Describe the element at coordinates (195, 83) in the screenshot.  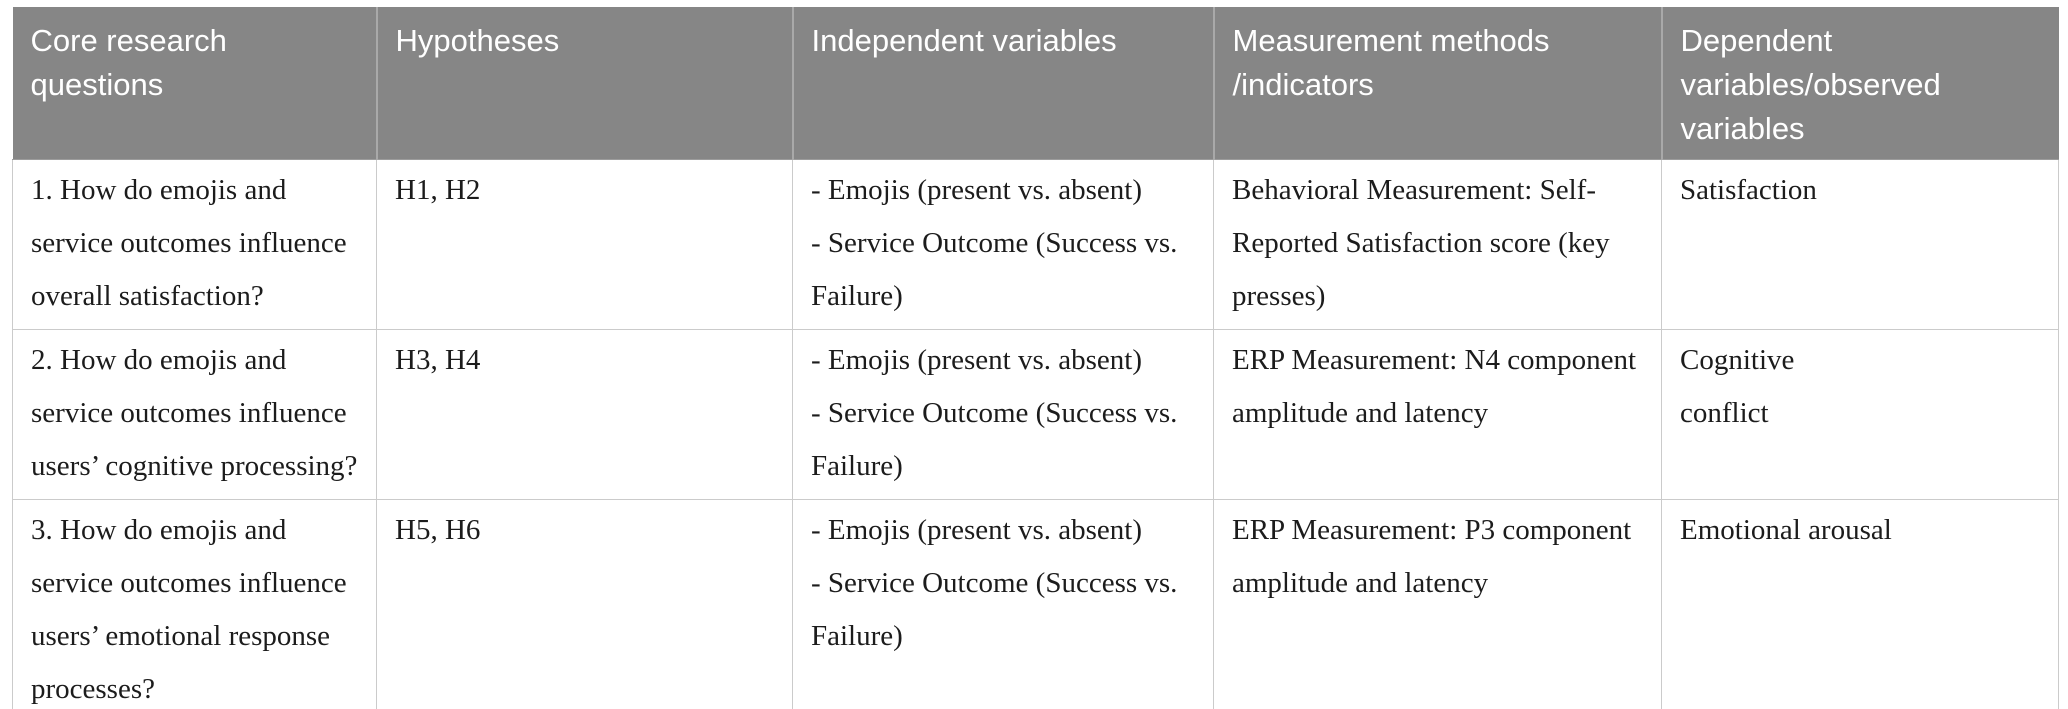
I see `header-core-research-questions: Core research questions` at that location.